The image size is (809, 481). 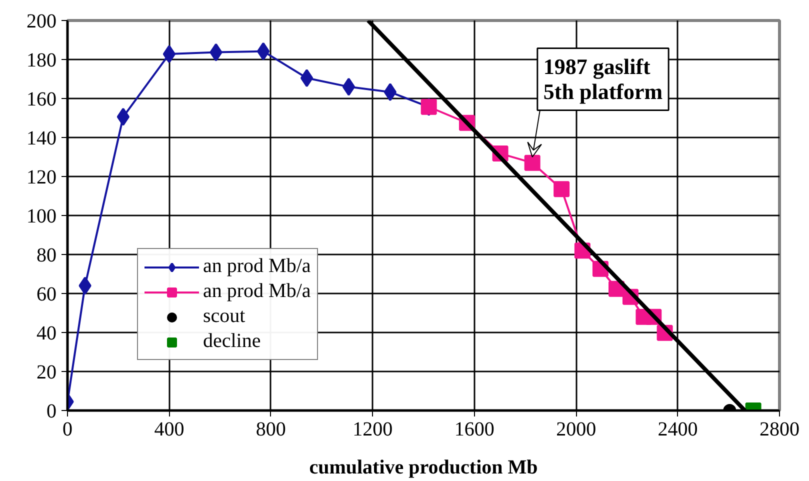 What do you see at coordinates (41, 217) in the screenshot?
I see `y-tick-label: 100` at bounding box center [41, 217].